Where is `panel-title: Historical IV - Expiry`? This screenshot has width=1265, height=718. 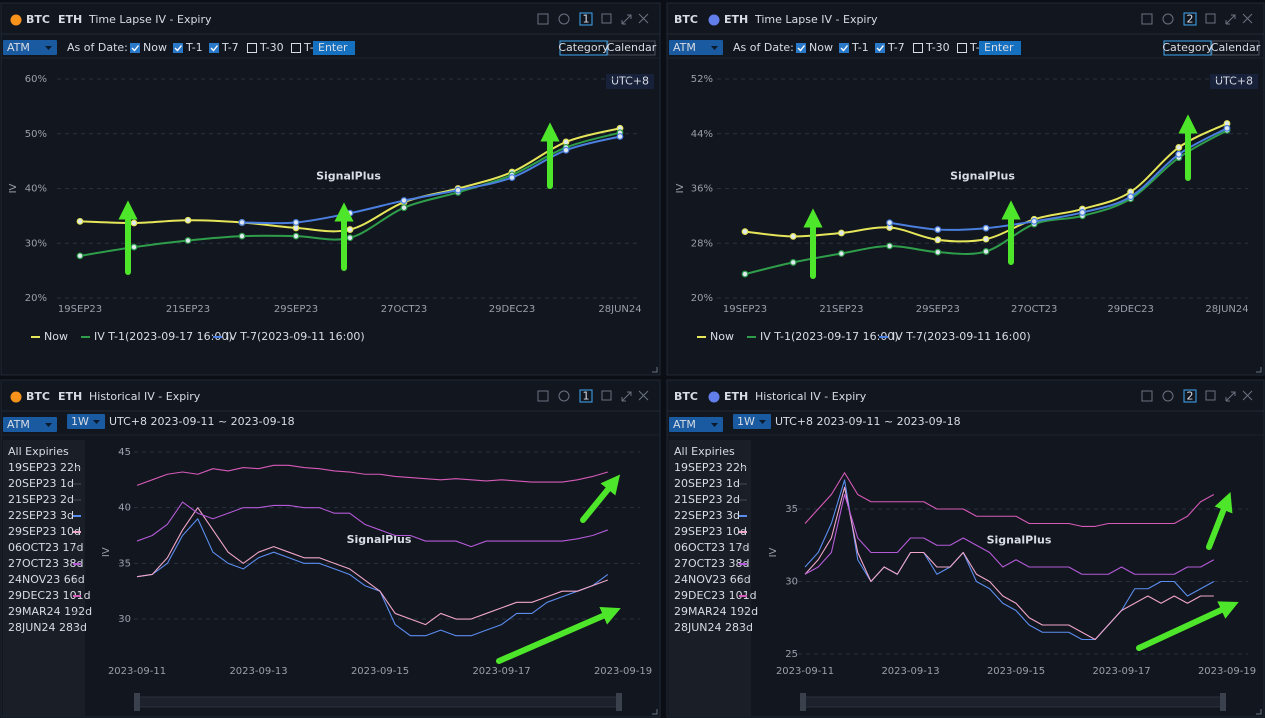 panel-title: Historical IV - Expiry is located at coordinates (145, 396).